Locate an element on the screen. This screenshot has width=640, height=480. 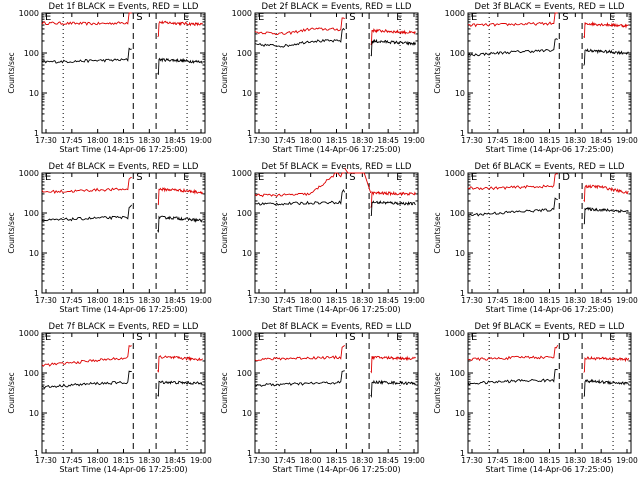
panel-title: Det 9f BLACK = Events, RED = LLD is located at coordinates (550, 327).